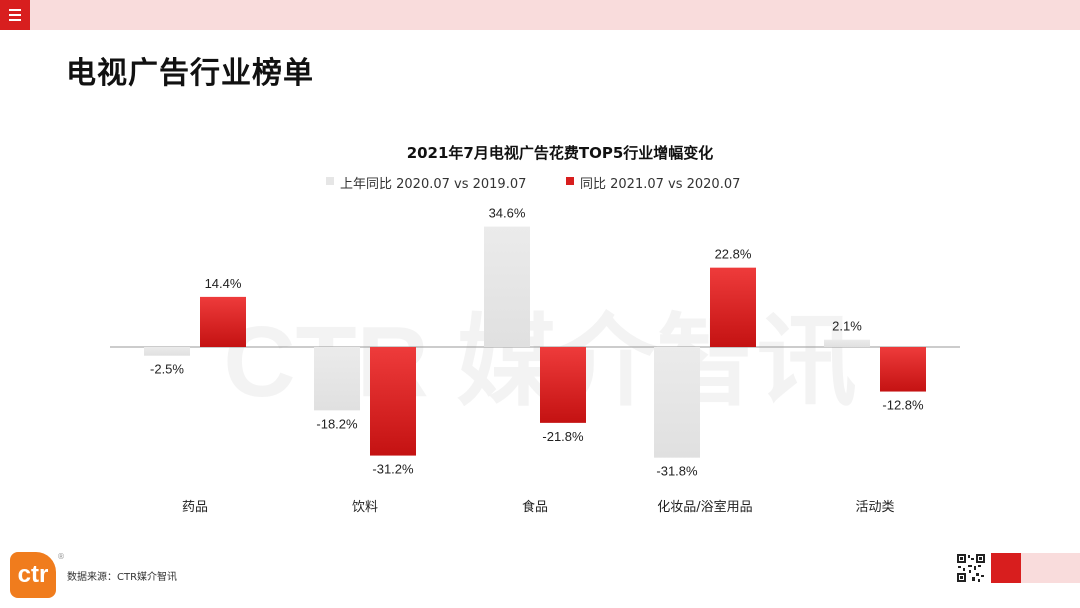  What do you see at coordinates (393, 469) in the screenshot?
I see `data-label-current-year-1: -31.2%` at bounding box center [393, 469].